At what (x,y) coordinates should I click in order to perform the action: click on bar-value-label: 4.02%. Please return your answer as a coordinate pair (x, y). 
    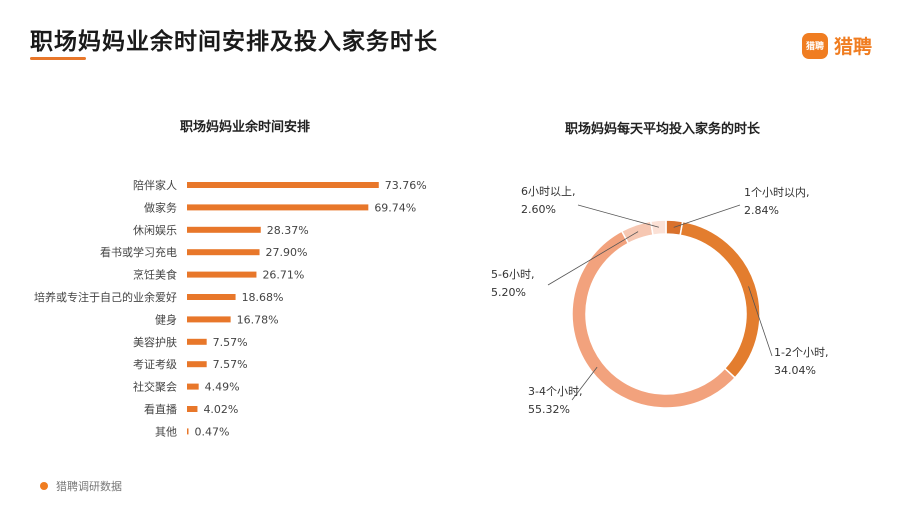
    Looking at the image, I should click on (220, 409).